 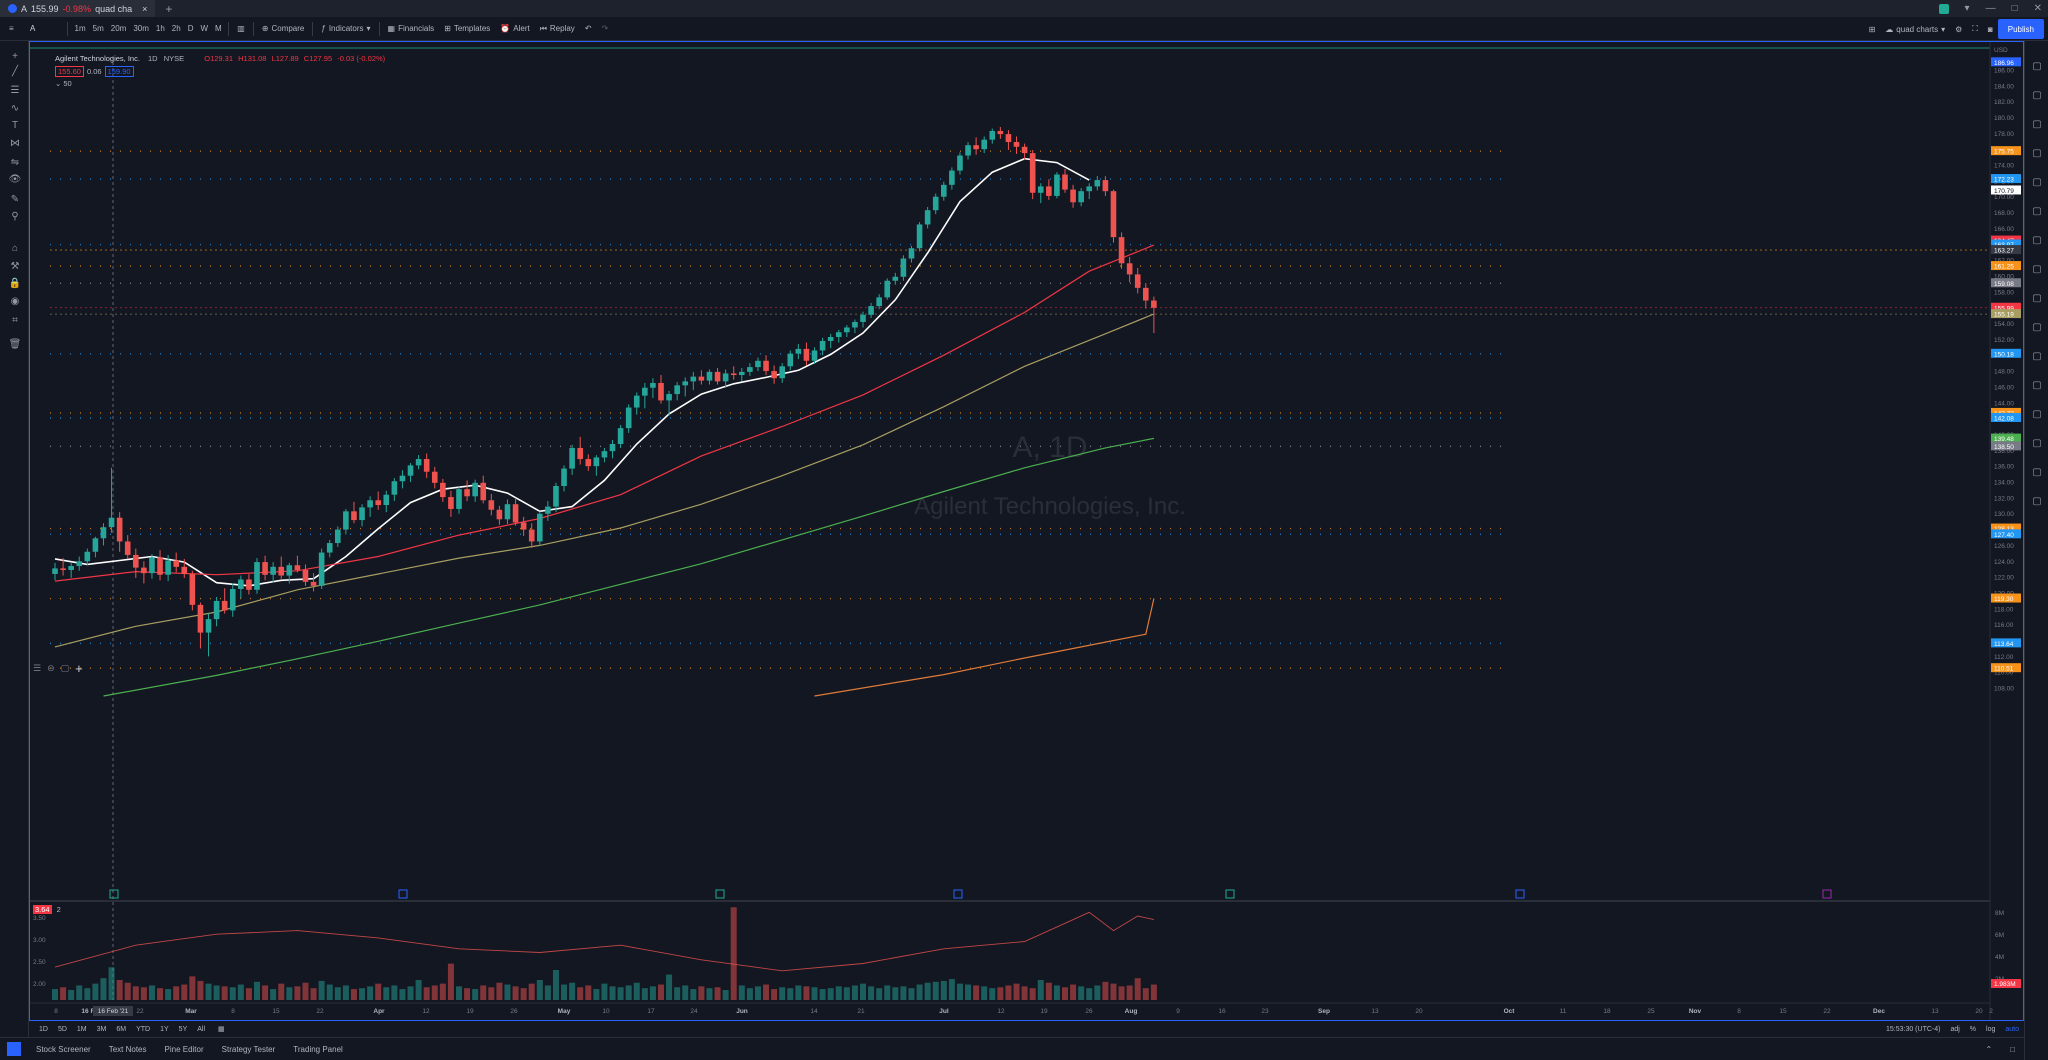 What do you see at coordinates (169, 8) in the screenshot?
I see `new-tab-button: +` at bounding box center [169, 8].